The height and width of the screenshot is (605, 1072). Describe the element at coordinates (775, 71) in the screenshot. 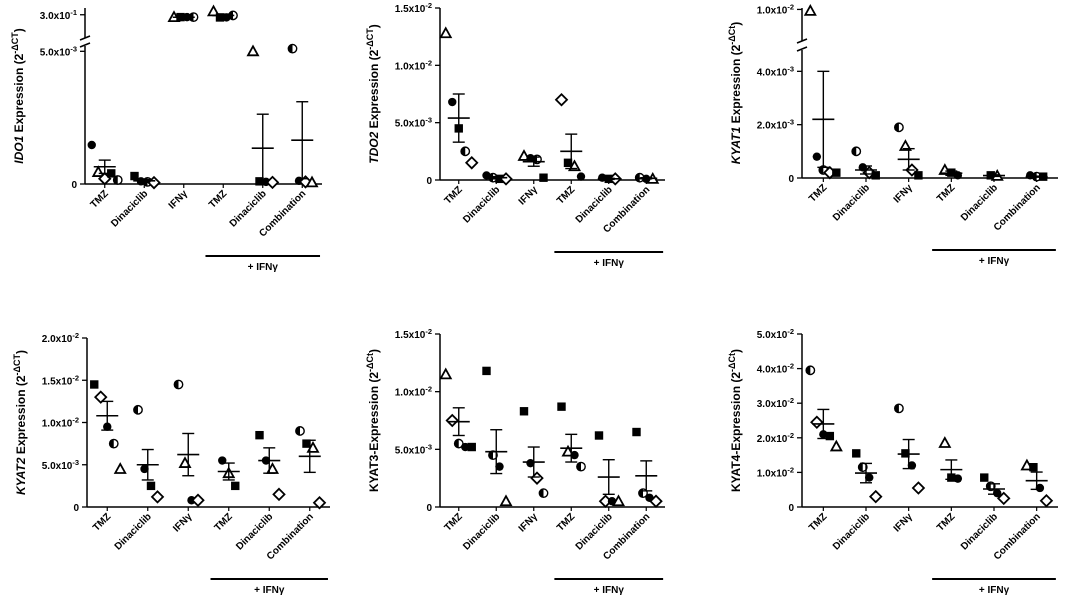

I see `y-tick-label: 4.0x10⁻³` at that location.